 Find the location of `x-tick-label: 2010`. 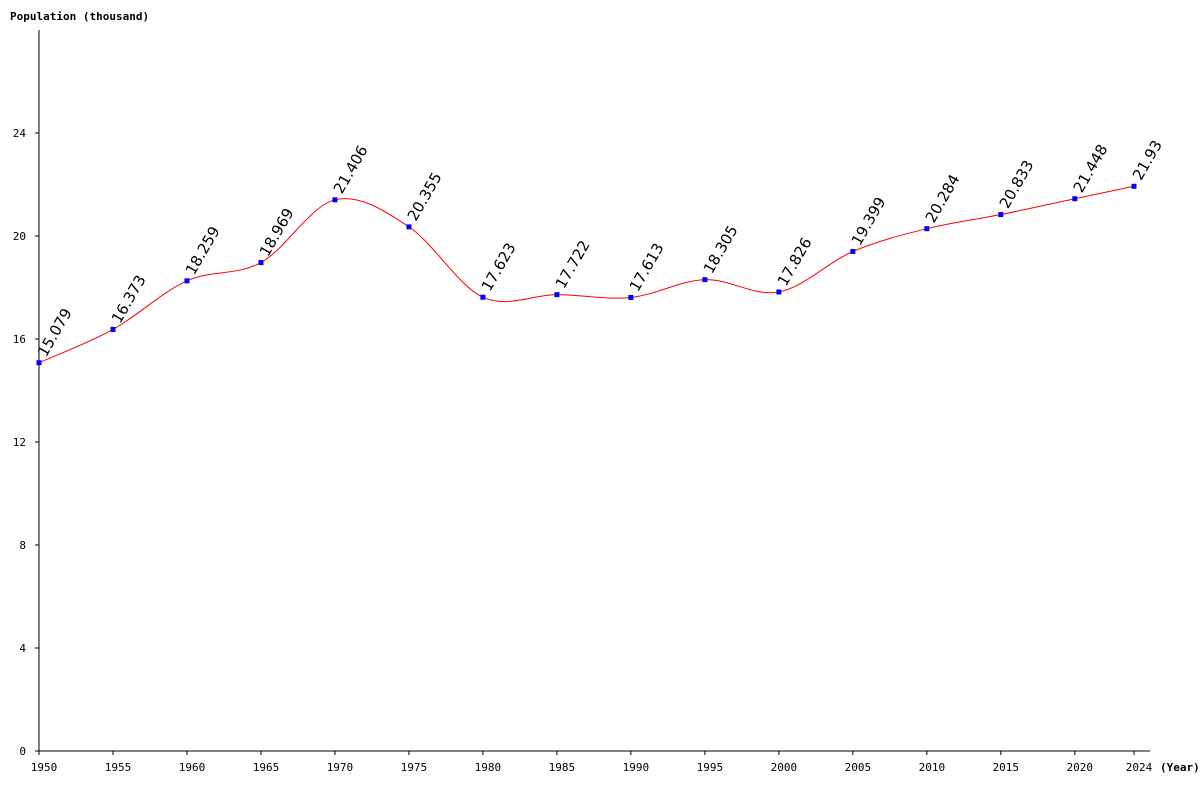

x-tick-label: 2010 is located at coordinates (932, 767).